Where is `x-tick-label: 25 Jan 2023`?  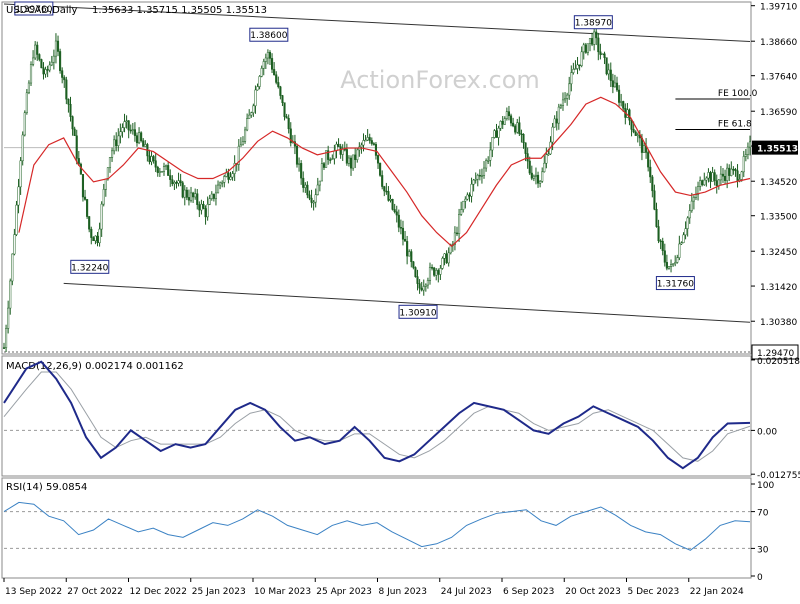
x-tick-label: 25 Jan 2023 is located at coordinates (219, 592).